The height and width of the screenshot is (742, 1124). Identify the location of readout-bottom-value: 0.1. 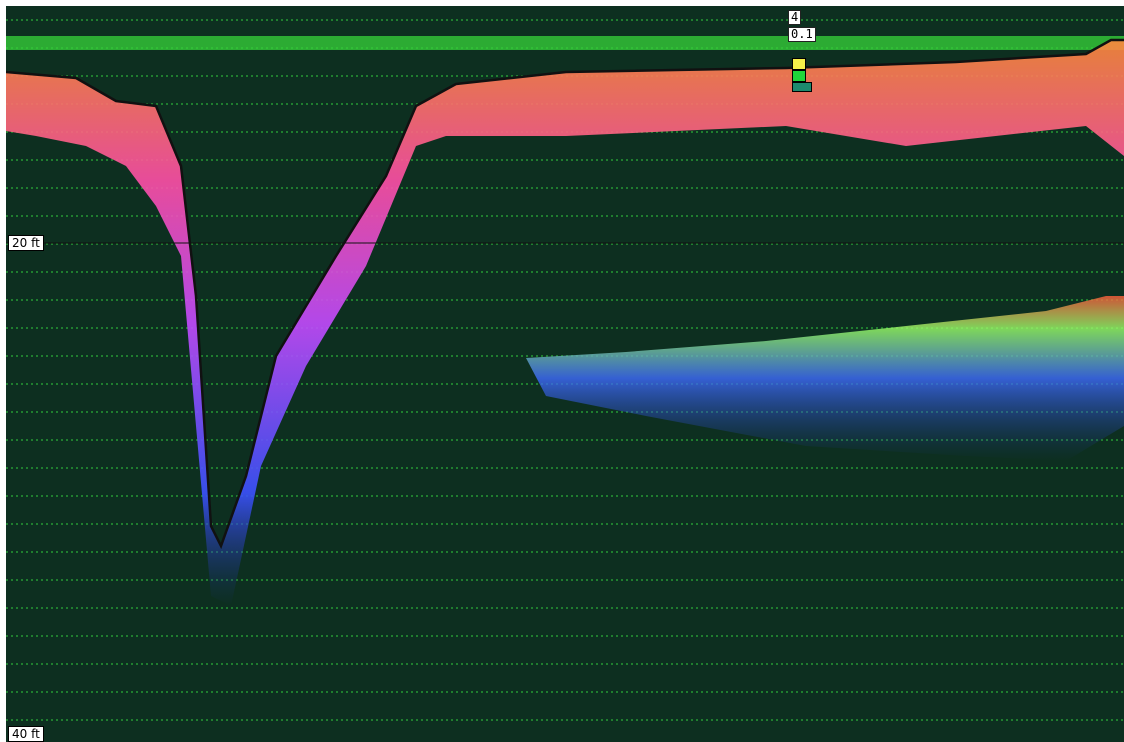
(802, 34).